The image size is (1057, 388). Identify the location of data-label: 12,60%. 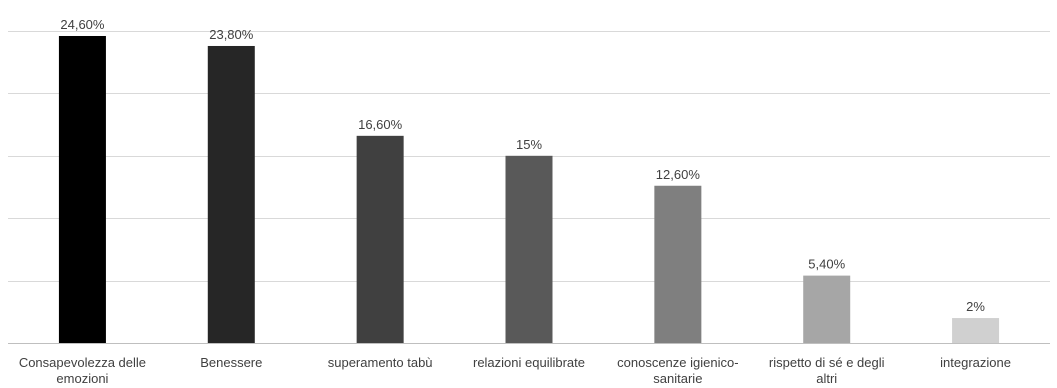
(678, 174).